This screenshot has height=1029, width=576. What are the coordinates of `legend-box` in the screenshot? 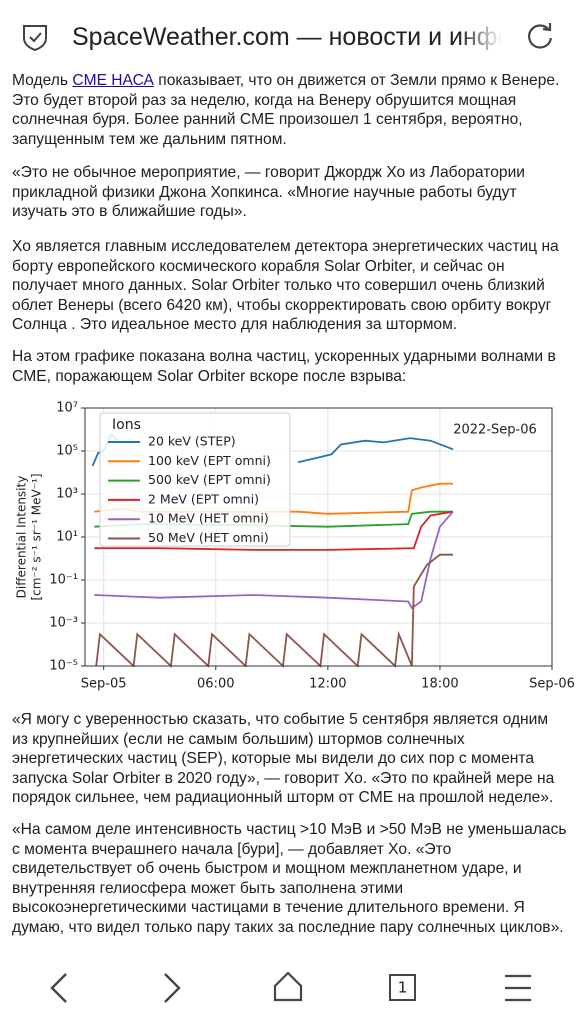 It's located at (195, 479).